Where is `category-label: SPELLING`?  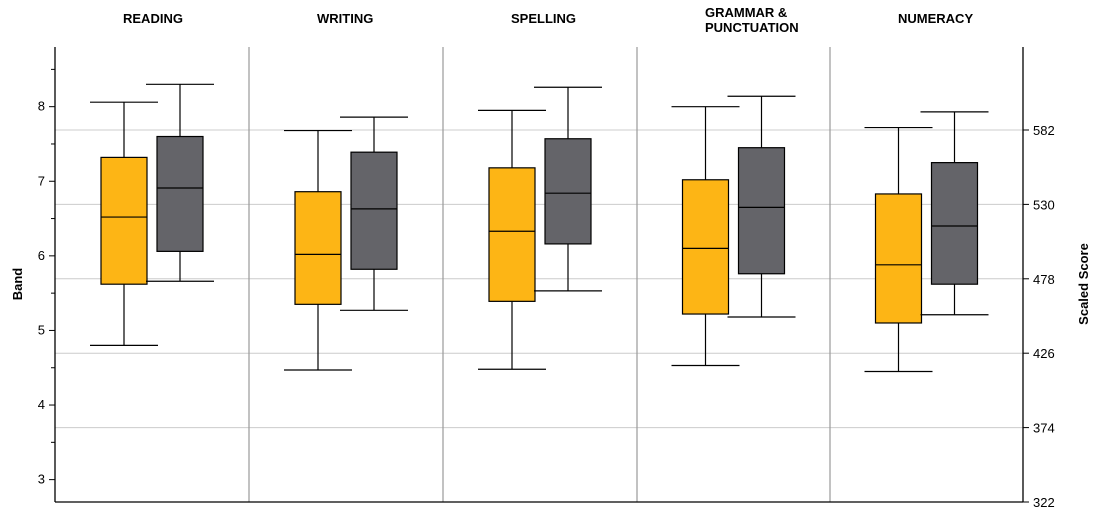 category-label: SPELLING is located at coordinates (543, 18).